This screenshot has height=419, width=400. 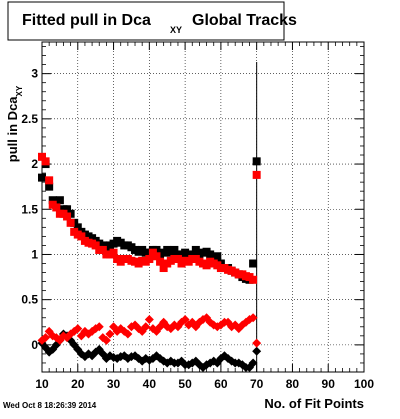 I want to click on x-tick-label: 20, so click(x=78, y=384).